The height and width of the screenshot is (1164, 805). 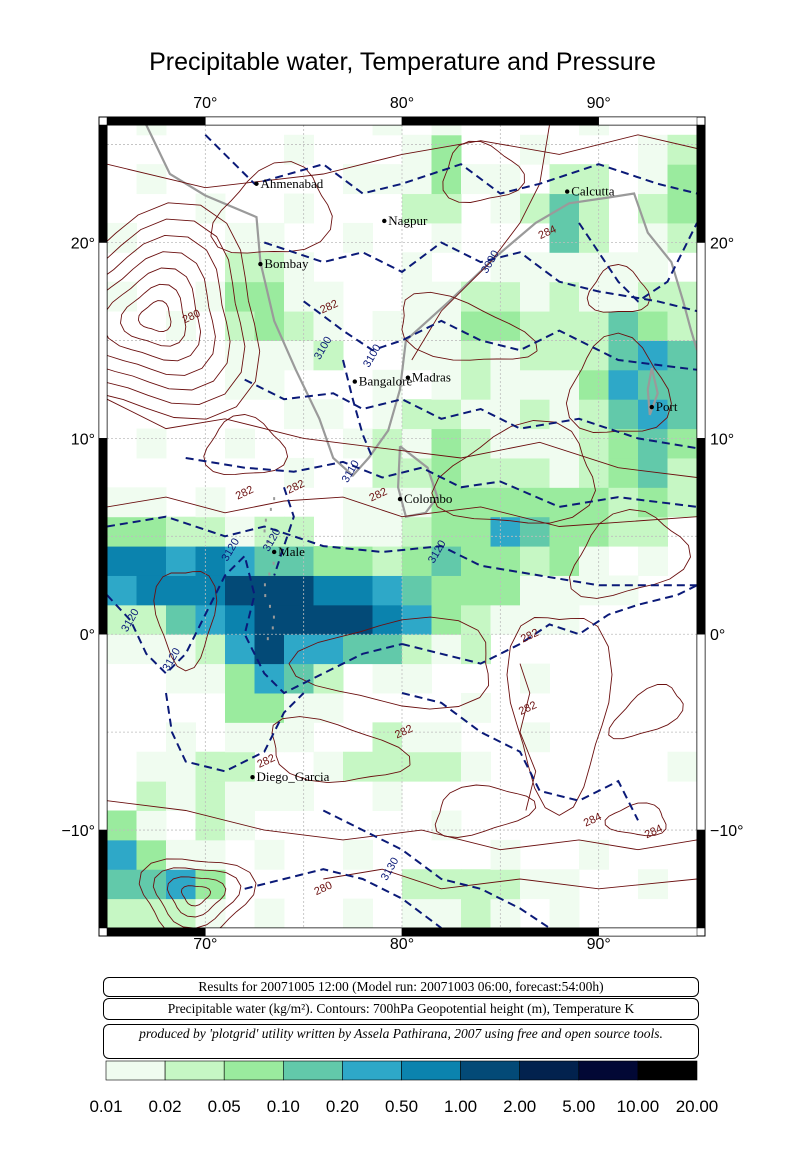 What do you see at coordinates (697, 1106) in the screenshot?
I see `colorbar-label: 20.00` at bounding box center [697, 1106].